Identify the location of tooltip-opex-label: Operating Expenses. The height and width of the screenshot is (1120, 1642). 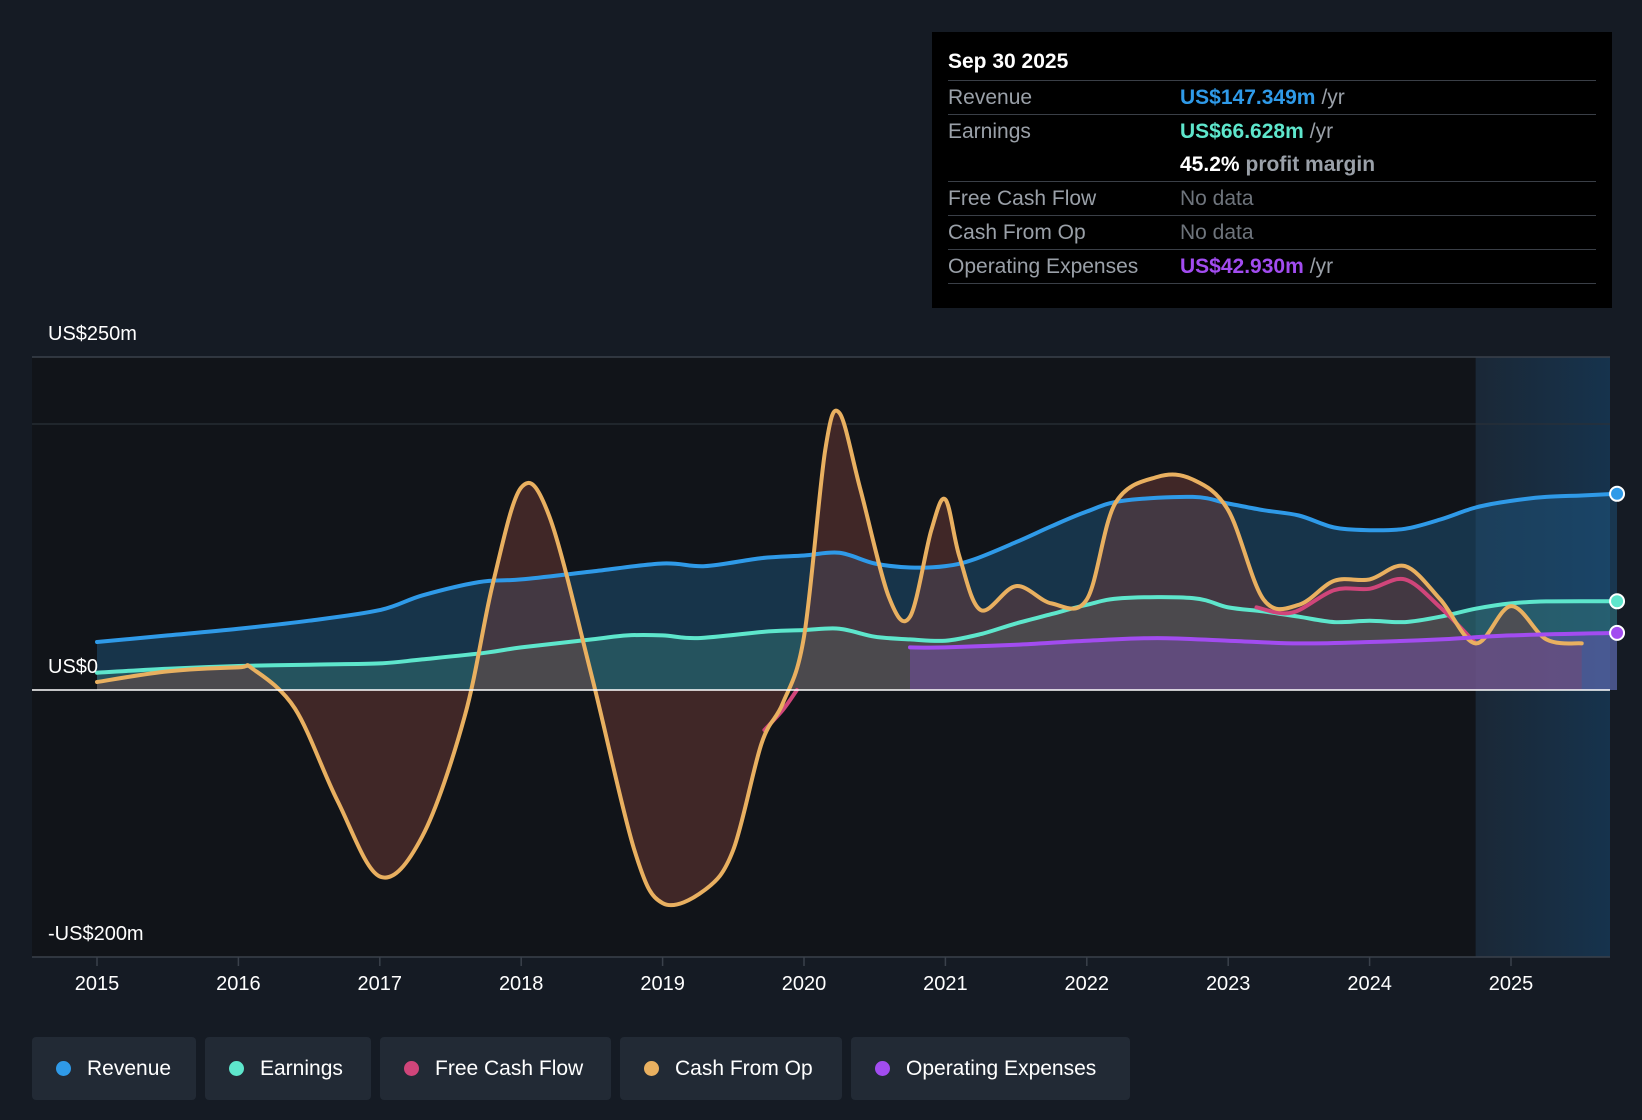
(1043, 266).